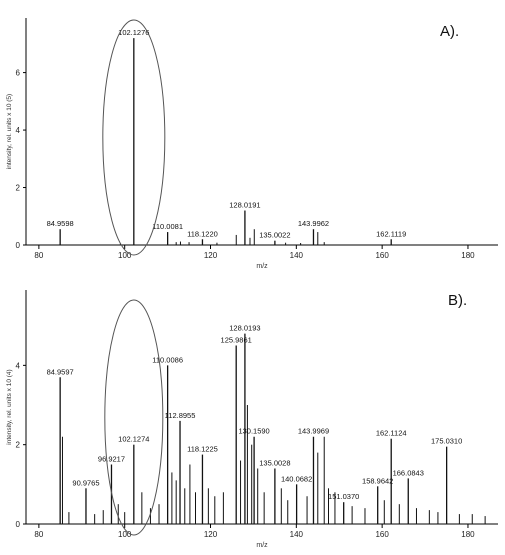  What do you see at coordinates (343, 496) in the screenshot?
I see `peak-label: 151.0370` at bounding box center [343, 496].